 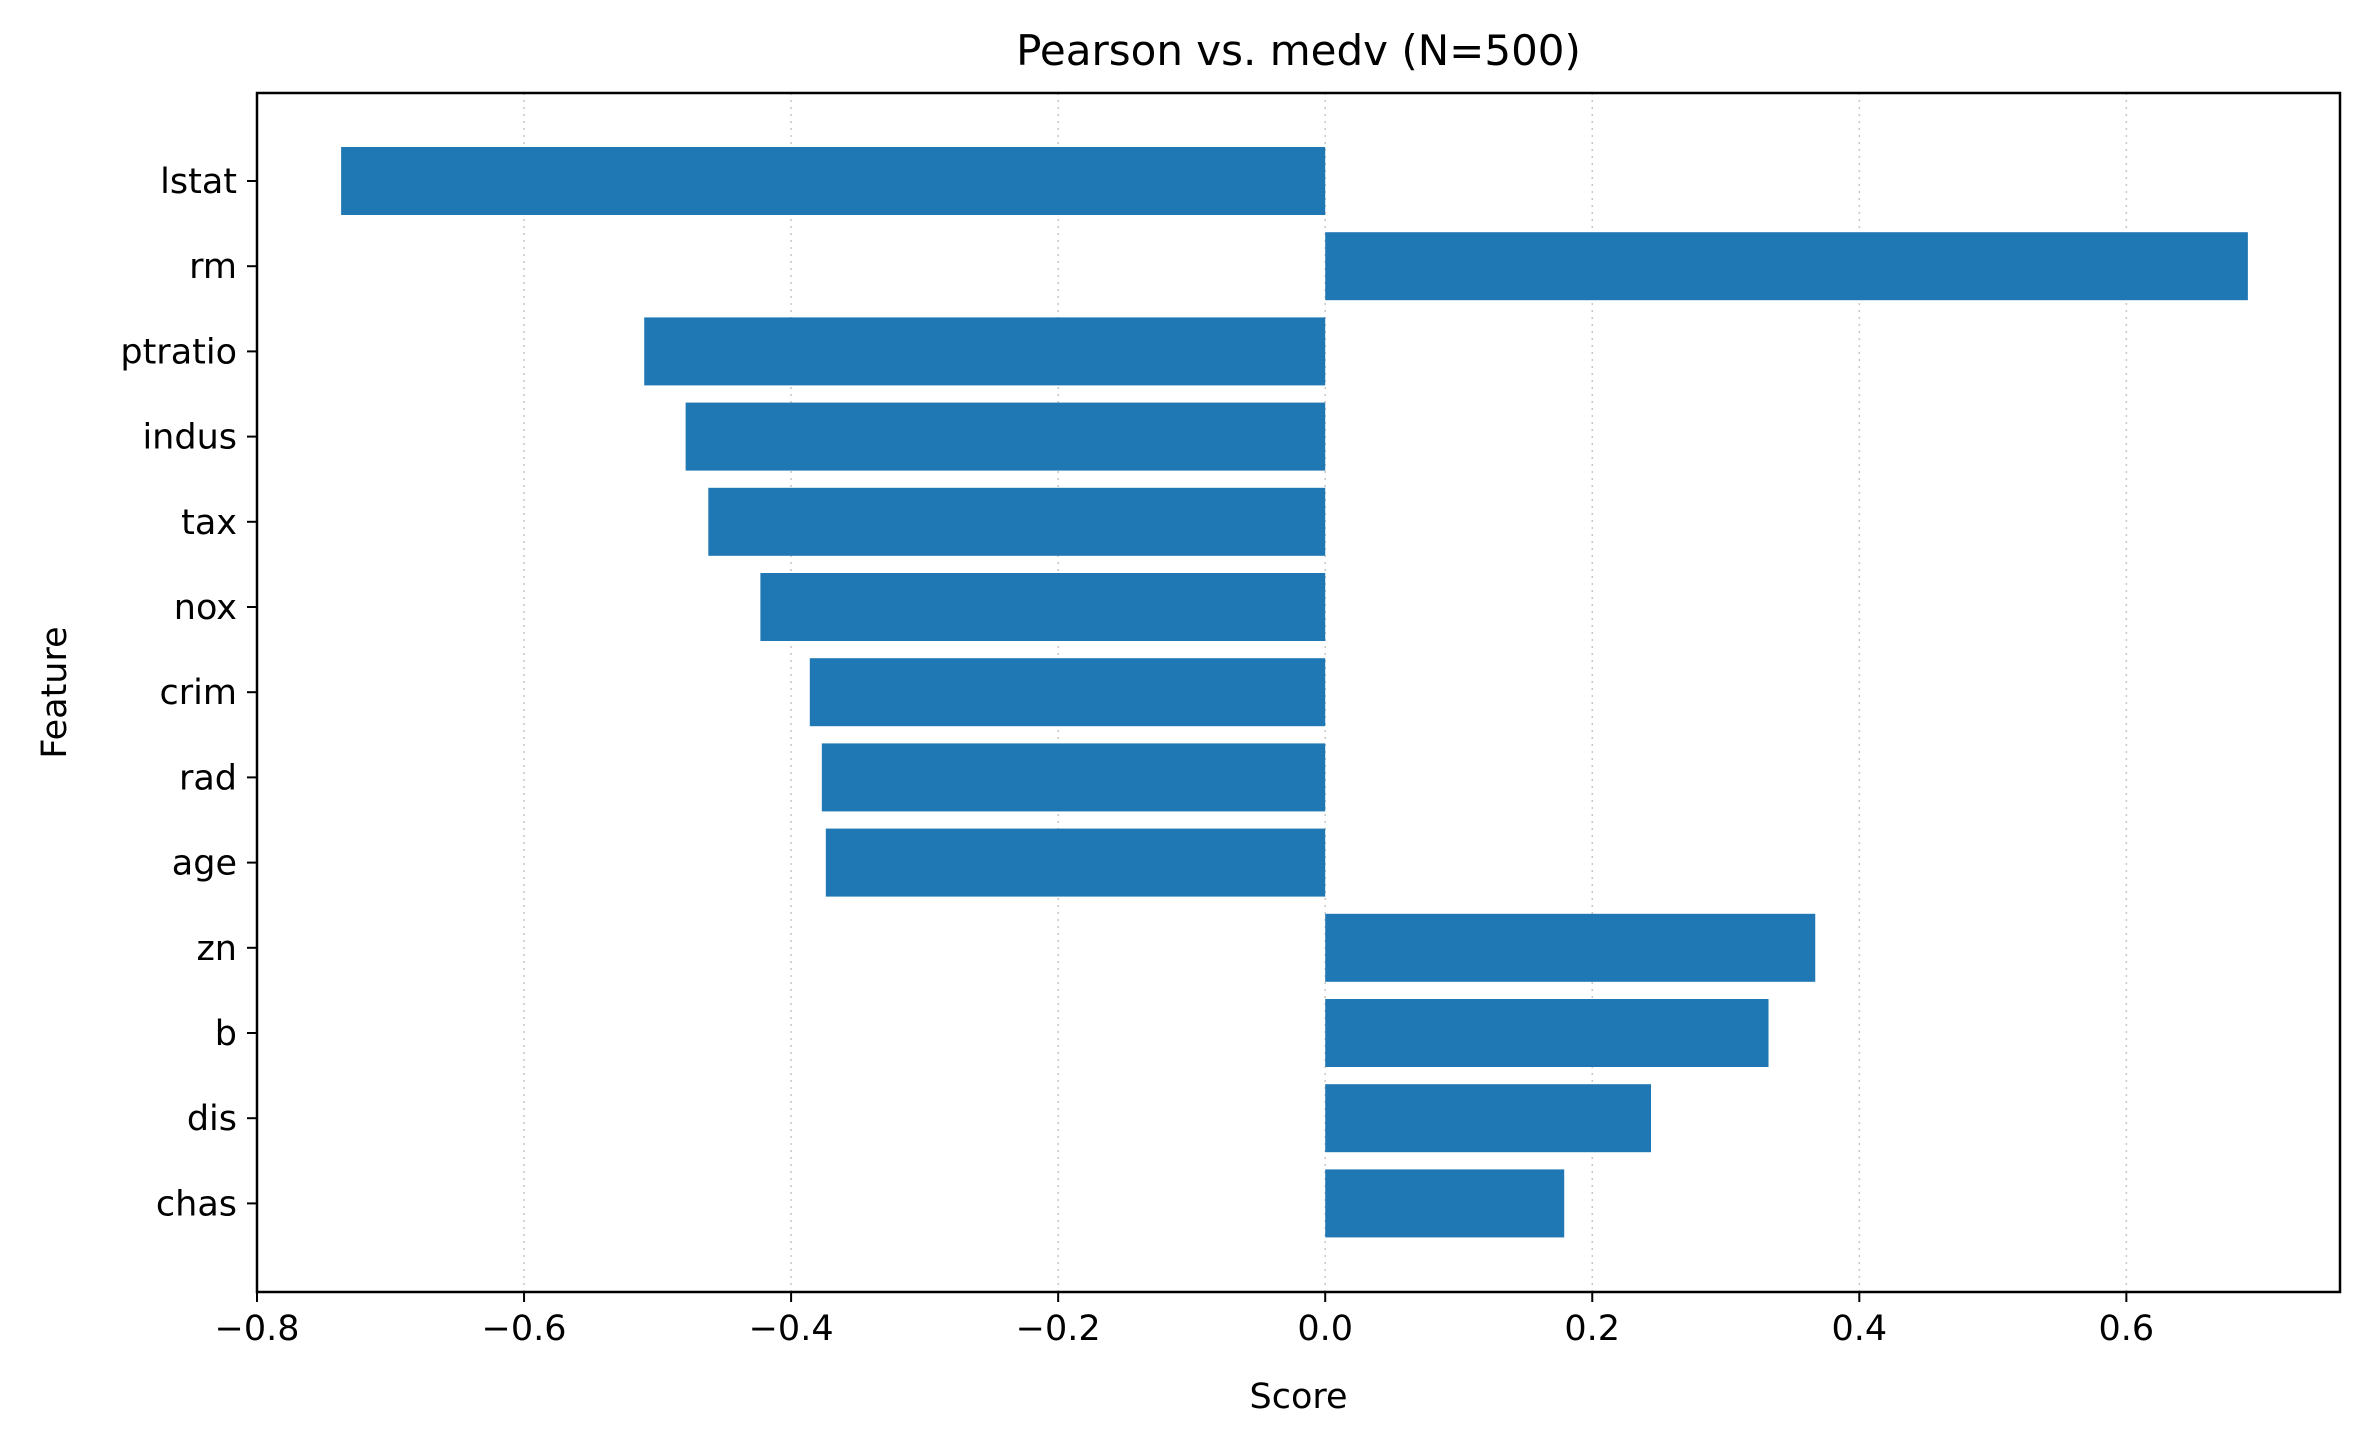 What do you see at coordinates (1325, 1329) in the screenshot?
I see `x-tick-label: 0.0` at bounding box center [1325, 1329].